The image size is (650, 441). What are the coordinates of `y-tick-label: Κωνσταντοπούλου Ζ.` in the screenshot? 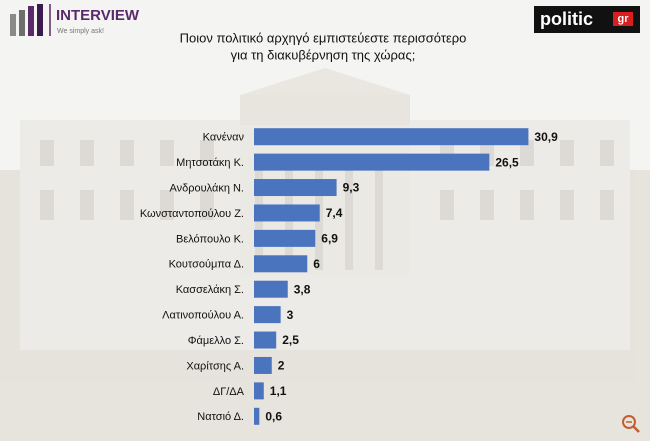 It's located at (192, 214).